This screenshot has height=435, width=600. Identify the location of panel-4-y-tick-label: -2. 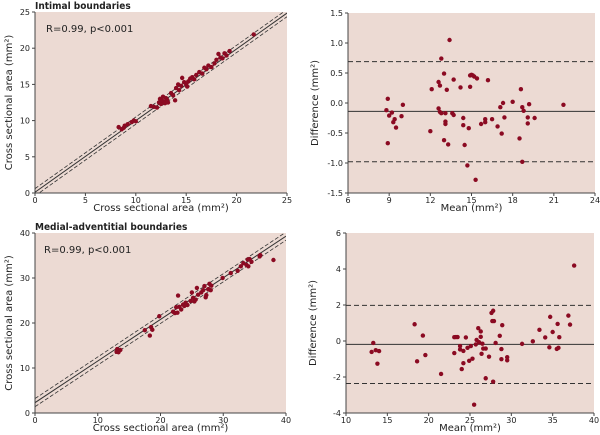
(337, 377).